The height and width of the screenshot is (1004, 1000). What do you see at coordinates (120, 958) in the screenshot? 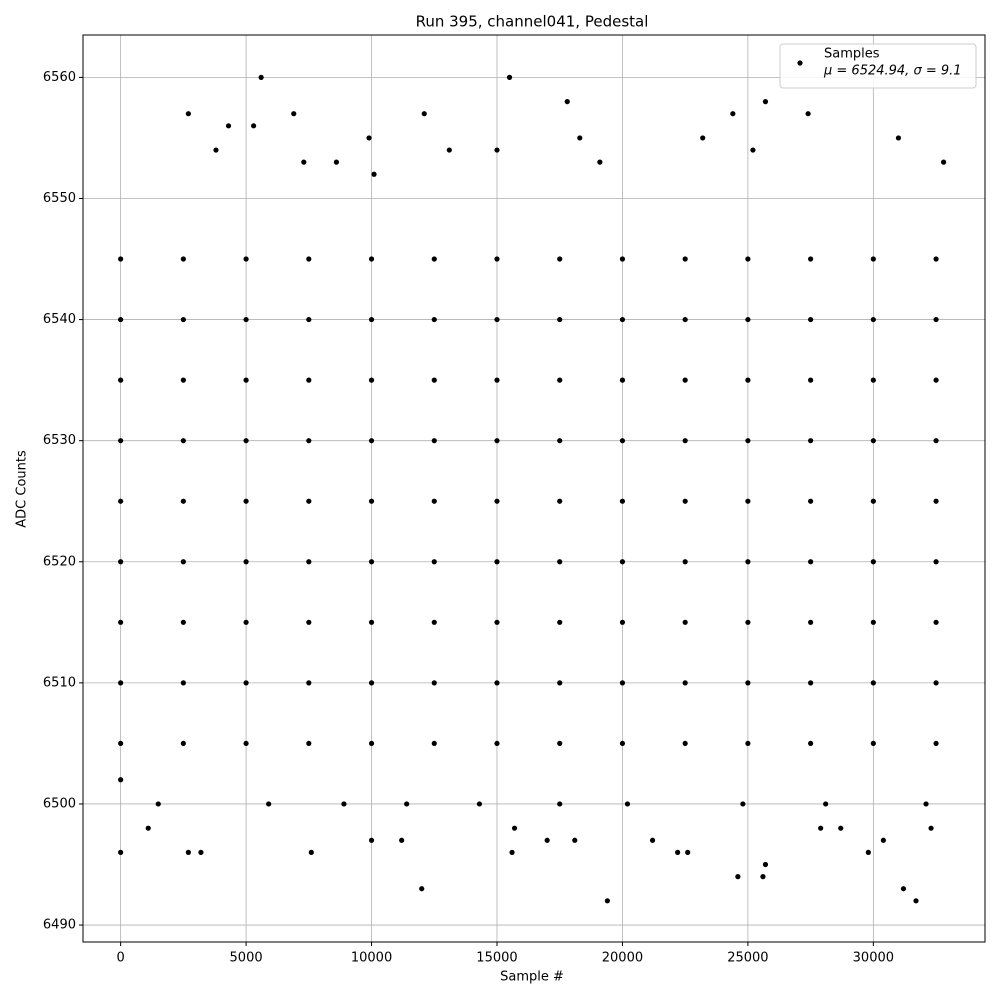
I see `x-tick-label: 0` at bounding box center [120, 958].